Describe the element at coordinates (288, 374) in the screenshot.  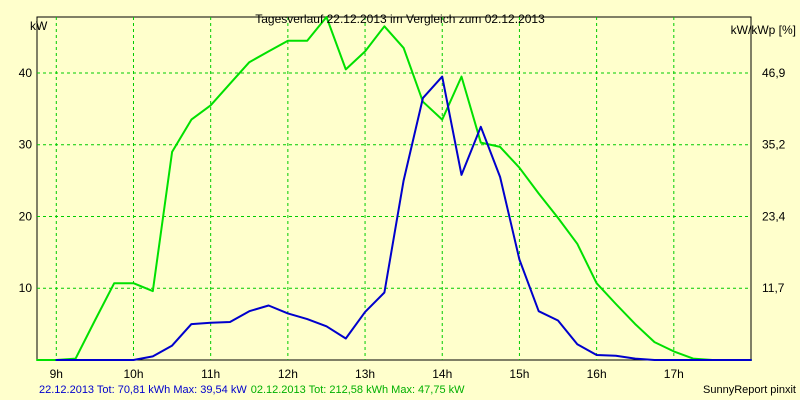
I see `x-tick-label: 12h` at that location.